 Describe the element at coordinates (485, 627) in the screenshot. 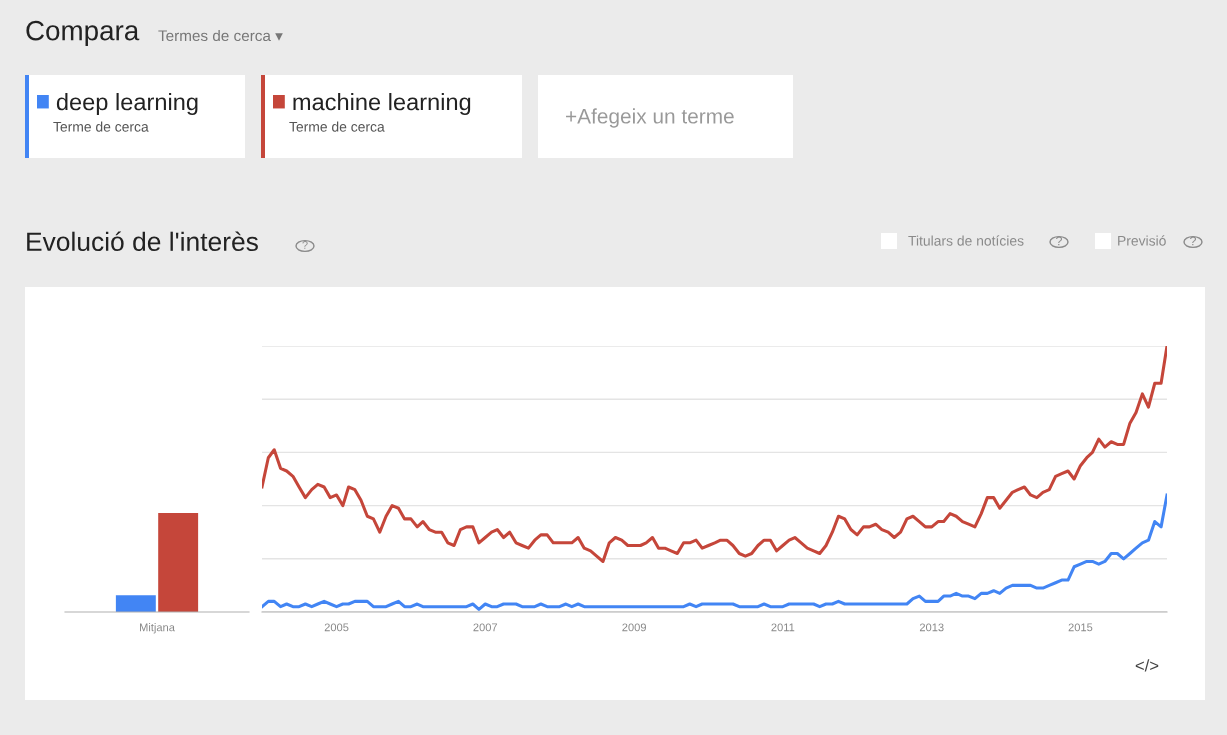

I see `x-tick-label: 2007` at that location.